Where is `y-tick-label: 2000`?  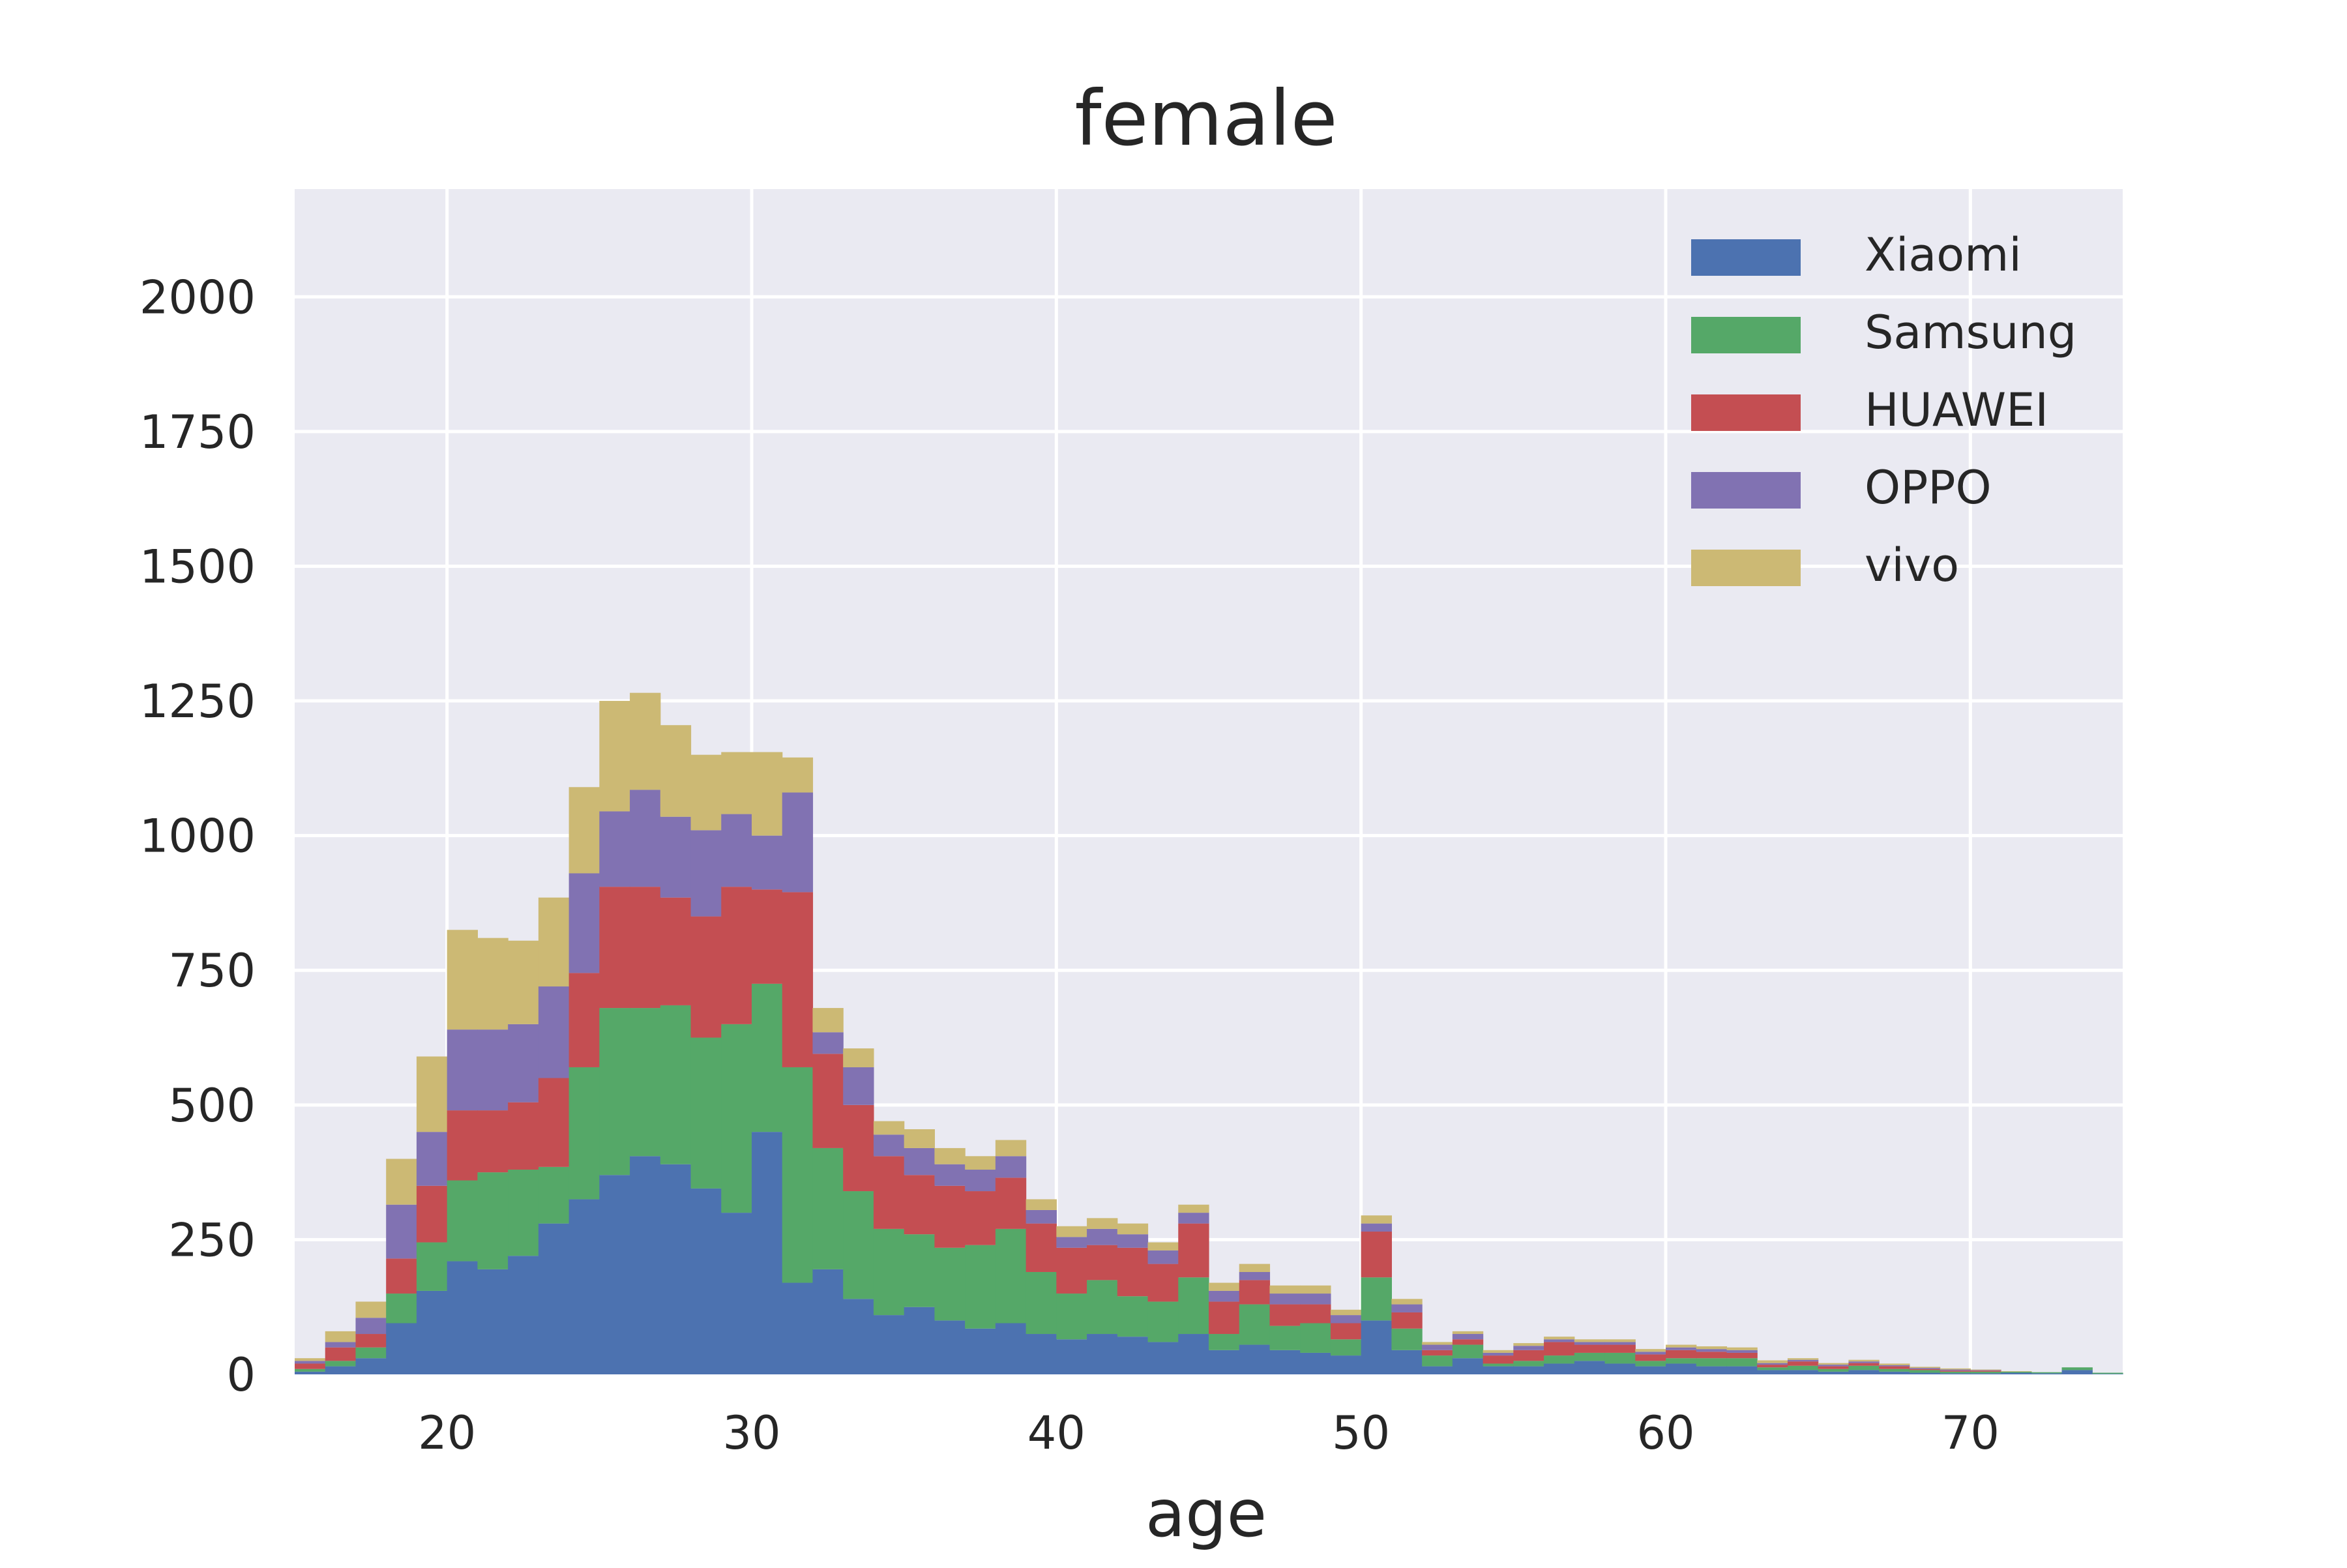
y-tick-label: 2000 is located at coordinates (198, 298).